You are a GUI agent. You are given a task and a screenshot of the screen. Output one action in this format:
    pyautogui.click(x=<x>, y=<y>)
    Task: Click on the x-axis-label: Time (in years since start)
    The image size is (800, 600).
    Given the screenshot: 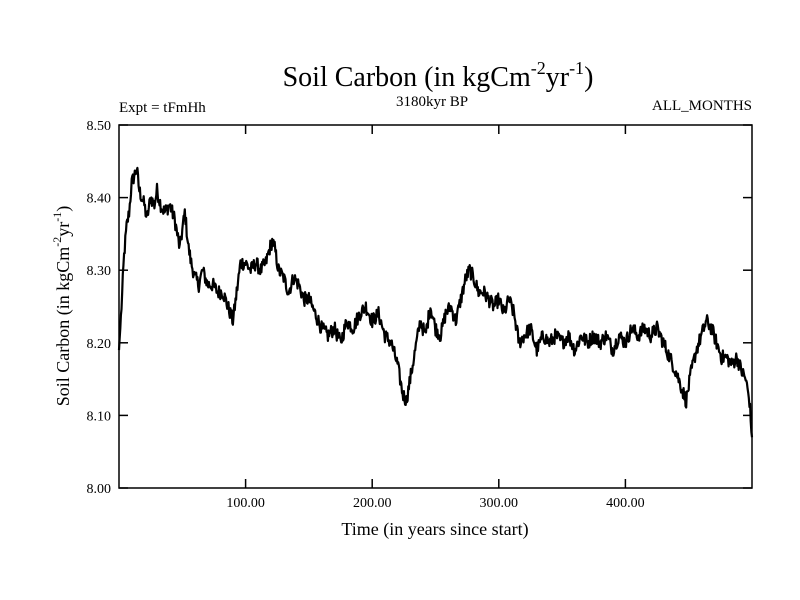 What is the action you would take?
    pyautogui.click(x=434, y=529)
    